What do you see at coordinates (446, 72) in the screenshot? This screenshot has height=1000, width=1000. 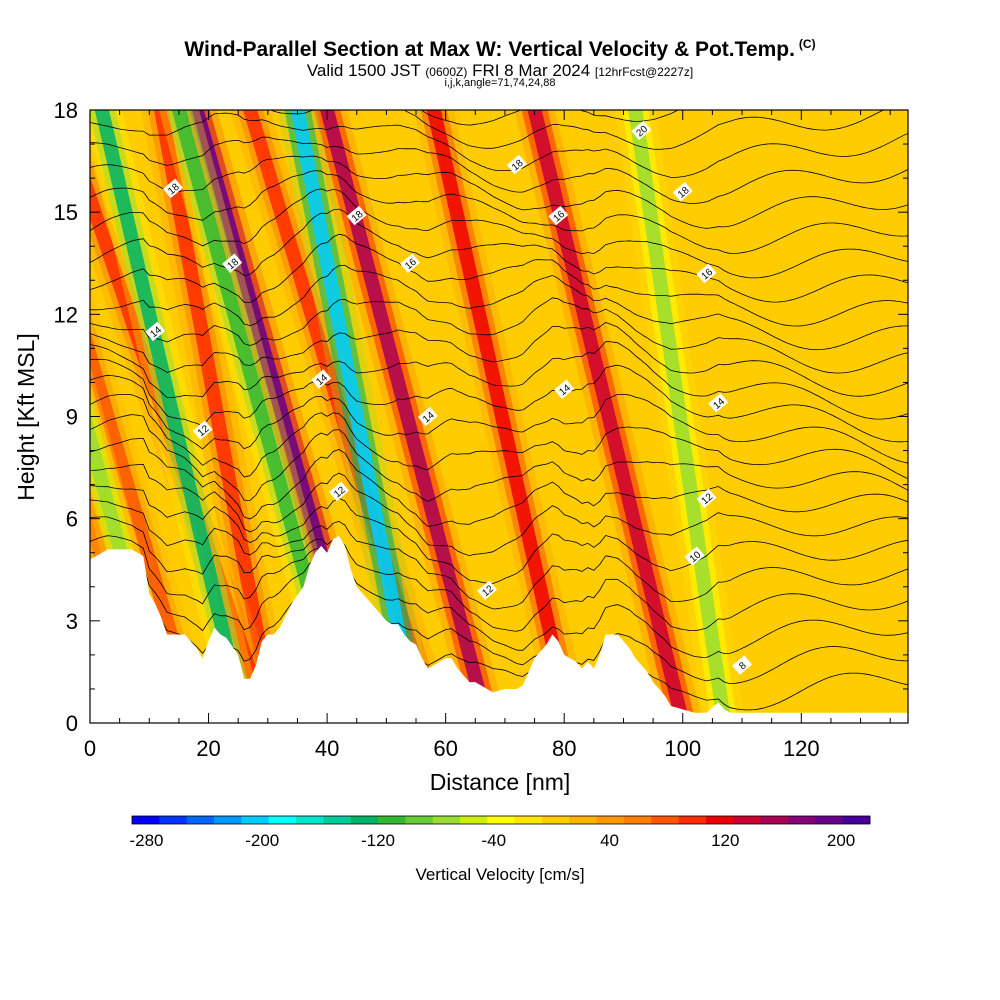 I see `valid-utc: (0600Z)` at bounding box center [446, 72].